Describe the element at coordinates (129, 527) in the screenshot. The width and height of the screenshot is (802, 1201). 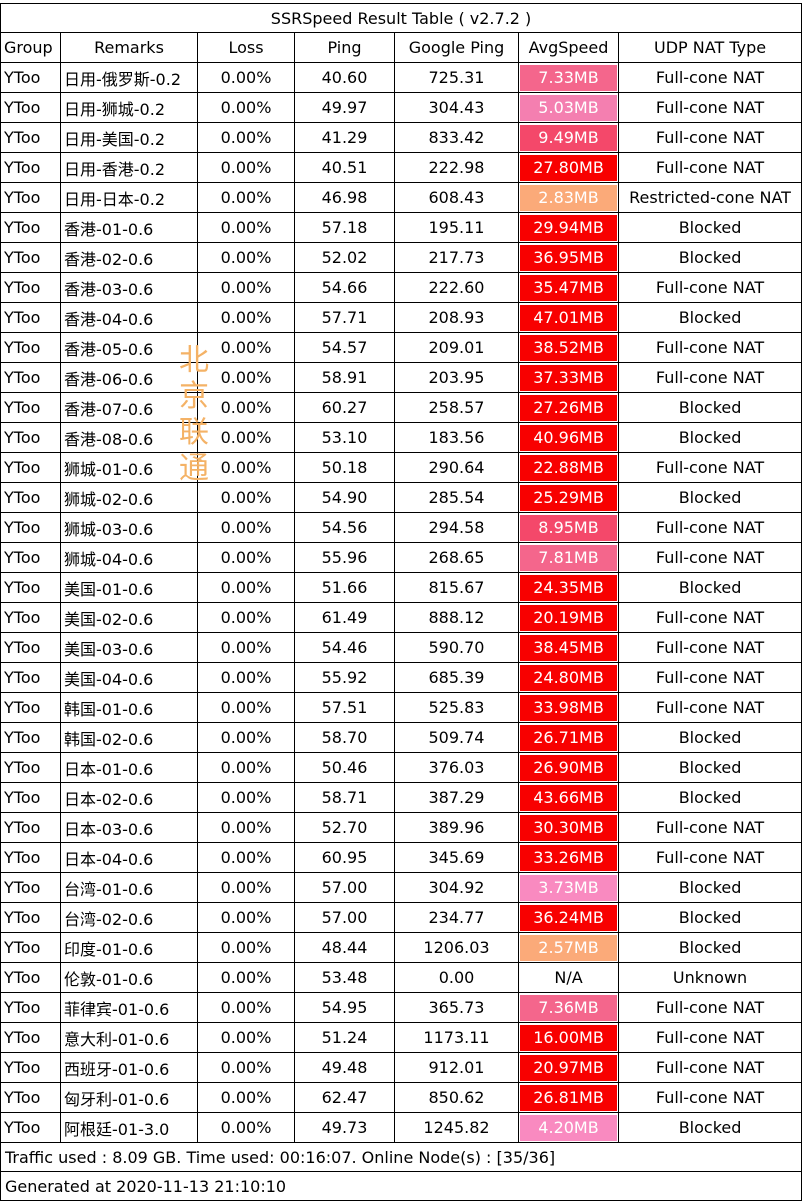
I see `cell-remarks: 狮城-03-0.6` at that location.